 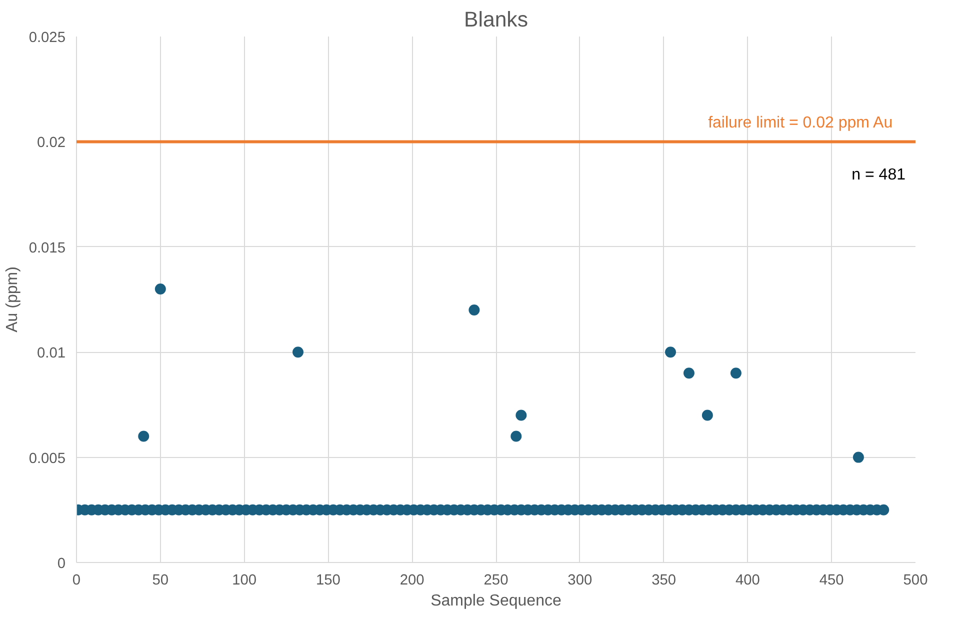 What do you see at coordinates (496, 580) in the screenshot?
I see `x-tick-label: 250` at bounding box center [496, 580].